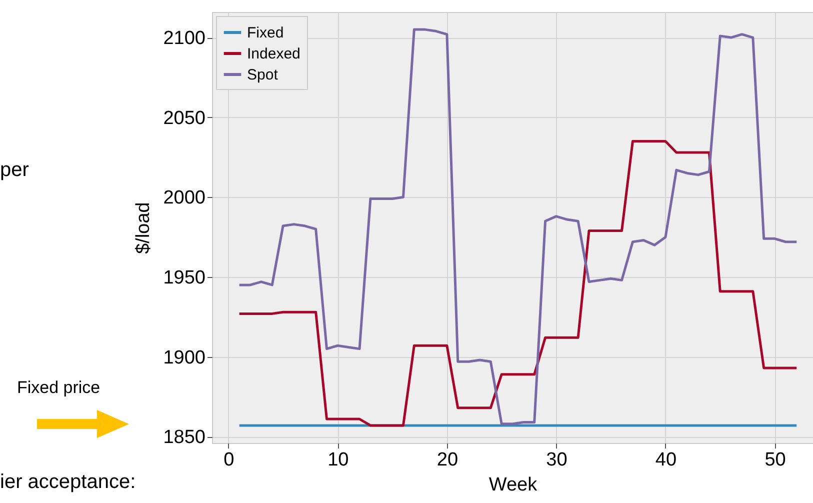 Image resolution: width=813 pixels, height=503 pixels. What do you see at coordinates (68, 482) in the screenshot?
I see `text: ier acceptance:` at bounding box center [68, 482].